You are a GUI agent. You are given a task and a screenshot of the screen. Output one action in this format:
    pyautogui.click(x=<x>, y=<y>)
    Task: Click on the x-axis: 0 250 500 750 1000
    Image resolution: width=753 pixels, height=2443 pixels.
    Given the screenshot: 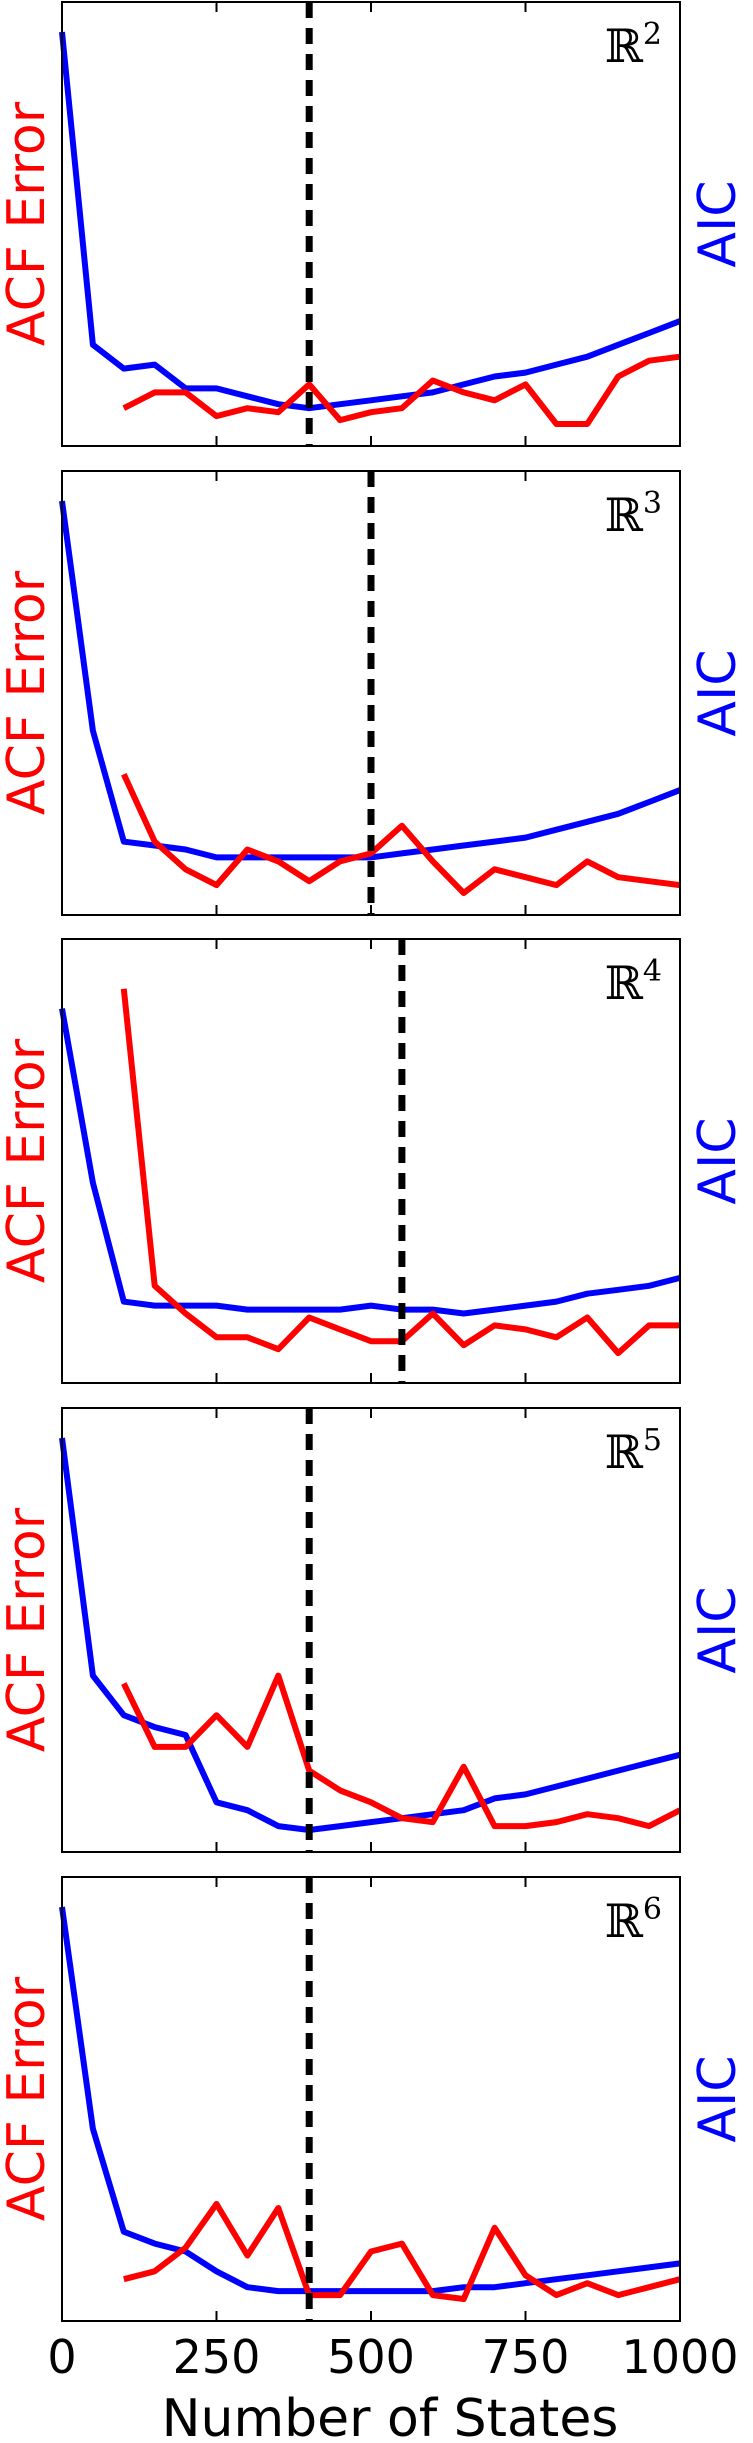 What is the action you would take?
    pyautogui.click(x=392, y=2357)
    